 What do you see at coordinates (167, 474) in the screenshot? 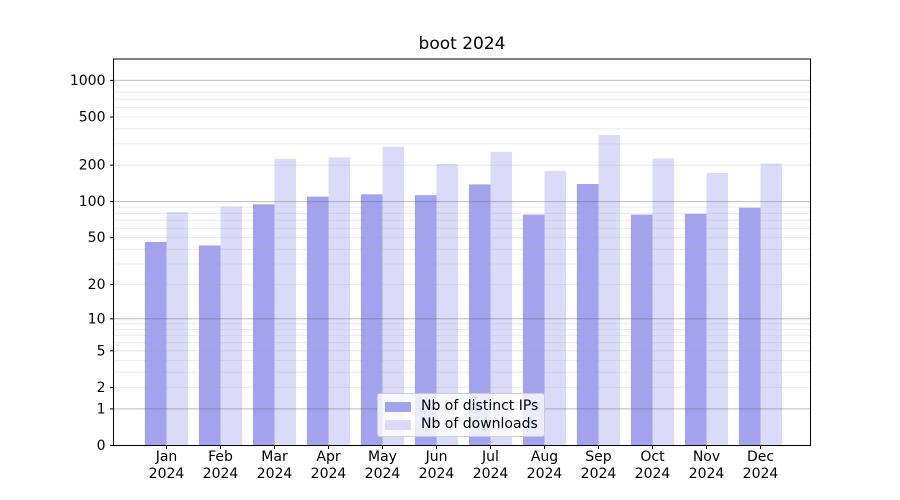
I see `x-tick-label-year-jan: 2024` at bounding box center [167, 474].